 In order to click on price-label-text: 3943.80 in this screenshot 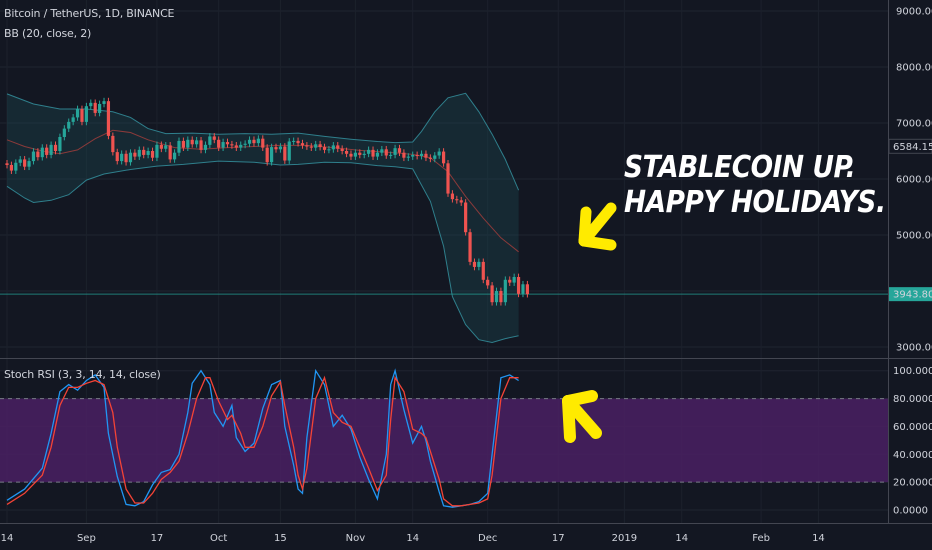, I will do `click(912, 295)`.